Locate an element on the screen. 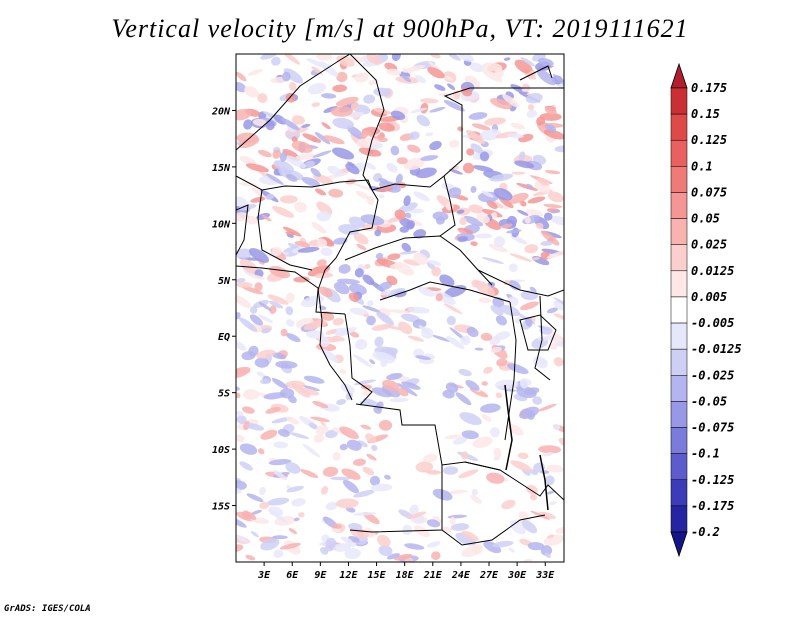 The height and width of the screenshot is (618, 800). lat-tick-label: 5S is located at coordinates (224, 394).